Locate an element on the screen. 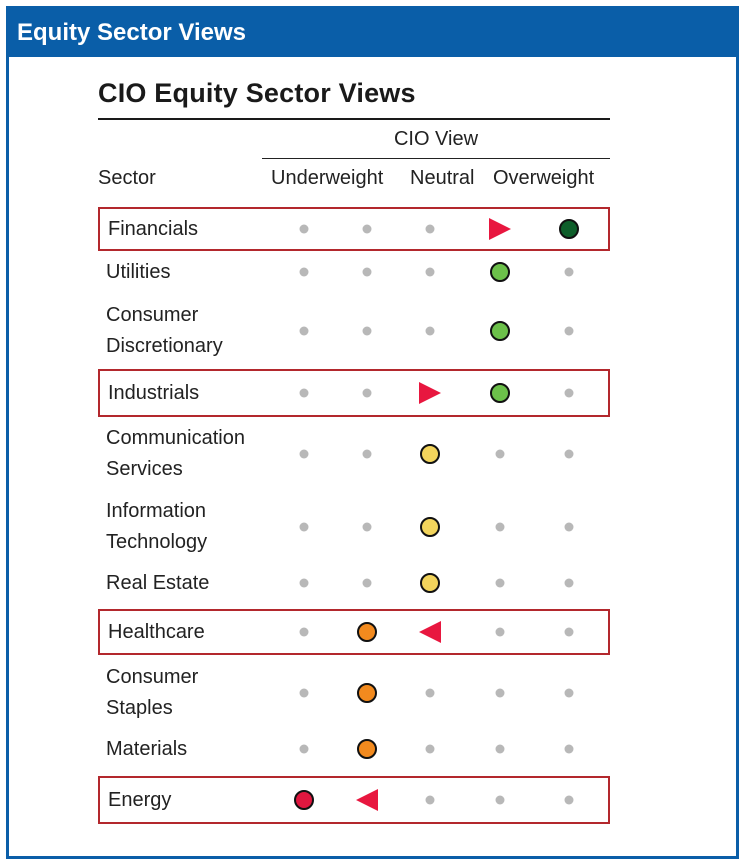 Image resolution: width=747 pixels, height=868 pixels. sector-row: Energy is located at coordinates (354, 800).